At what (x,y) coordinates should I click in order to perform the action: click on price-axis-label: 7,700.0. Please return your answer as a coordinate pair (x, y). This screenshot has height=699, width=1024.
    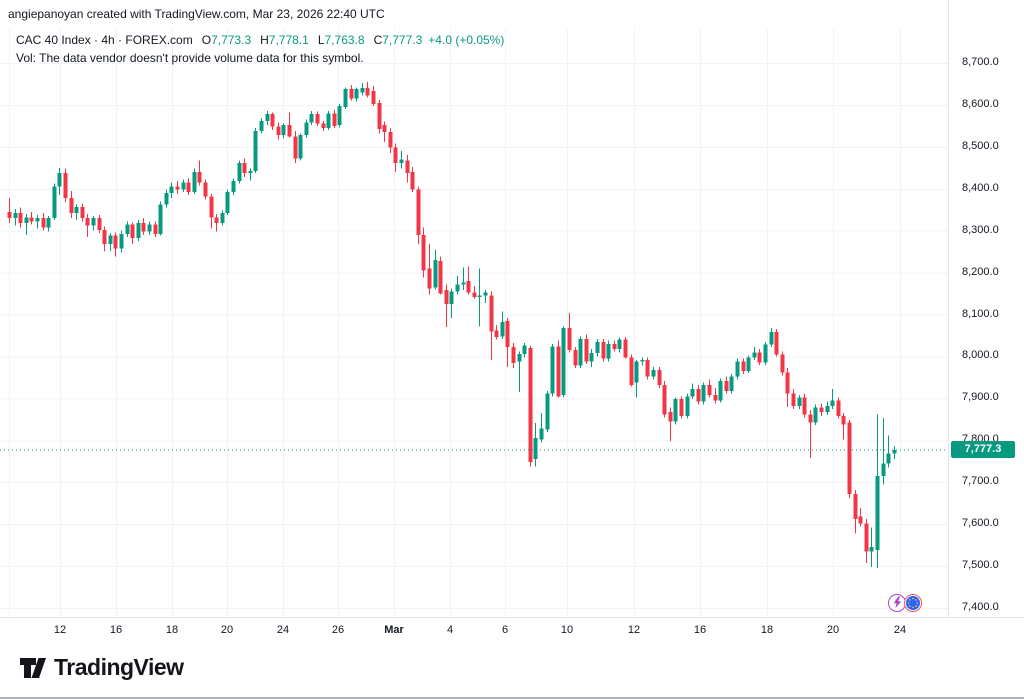
    Looking at the image, I should click on (980, 481).